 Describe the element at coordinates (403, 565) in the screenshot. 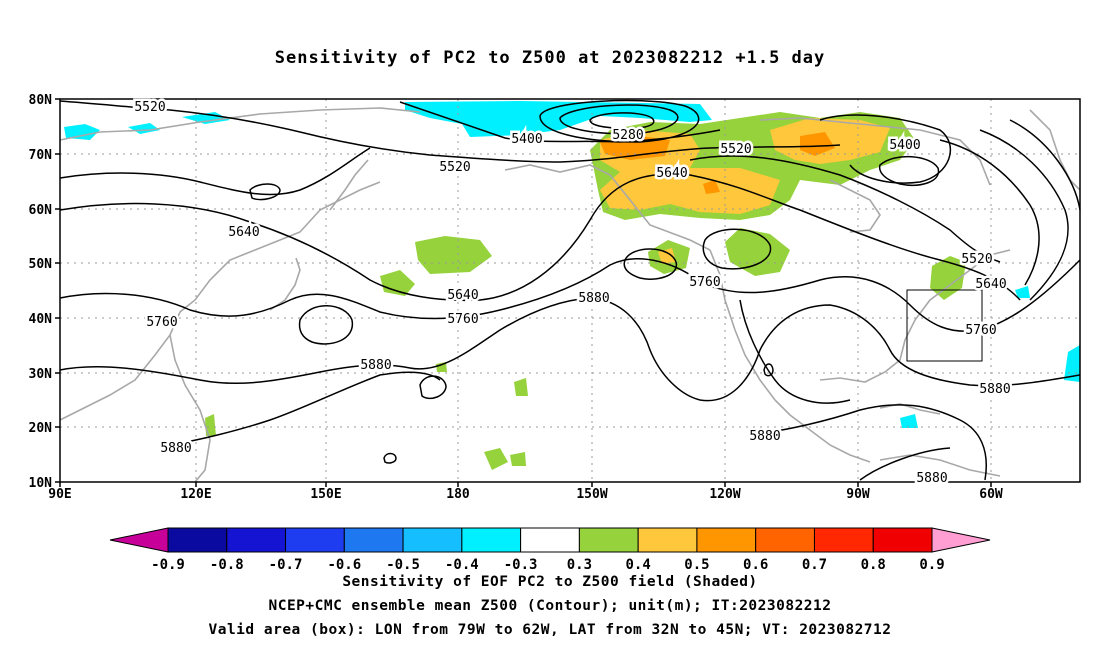

I see `colorbar-label: -0.5` at that location.